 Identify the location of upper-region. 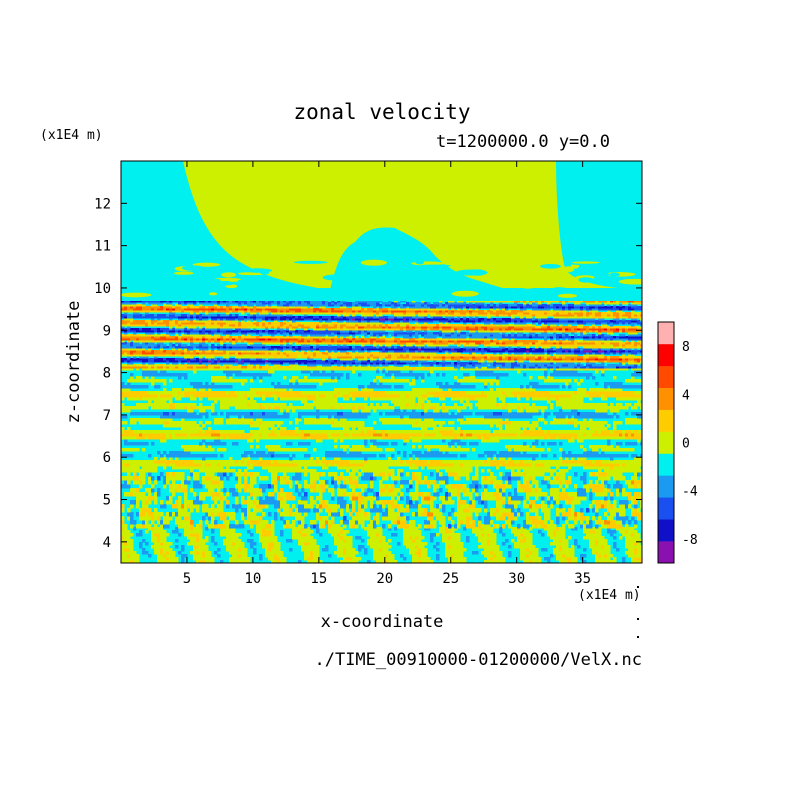
(381, 231).